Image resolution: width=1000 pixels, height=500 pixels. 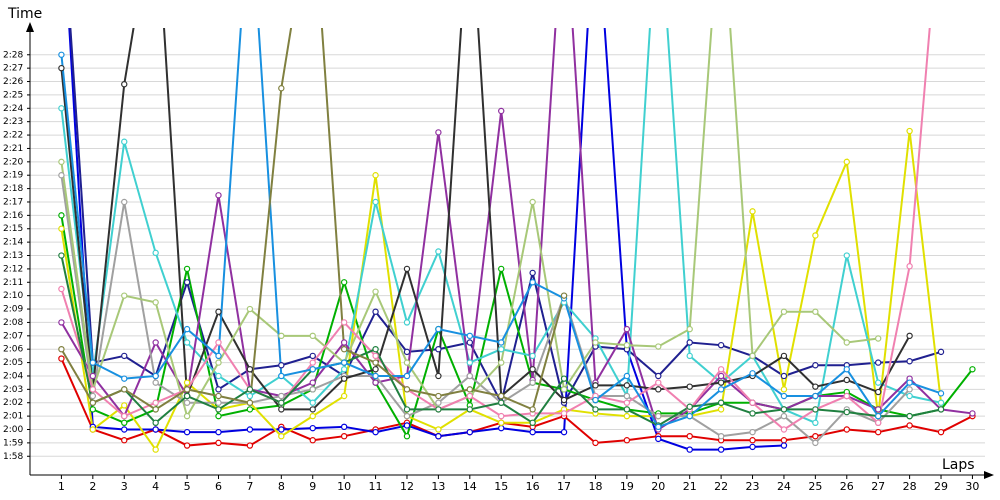 What do you see at coordinates (155, 486) in the screenshot?
I see `x-tick-label: 4` at bounding box center [155, 486].